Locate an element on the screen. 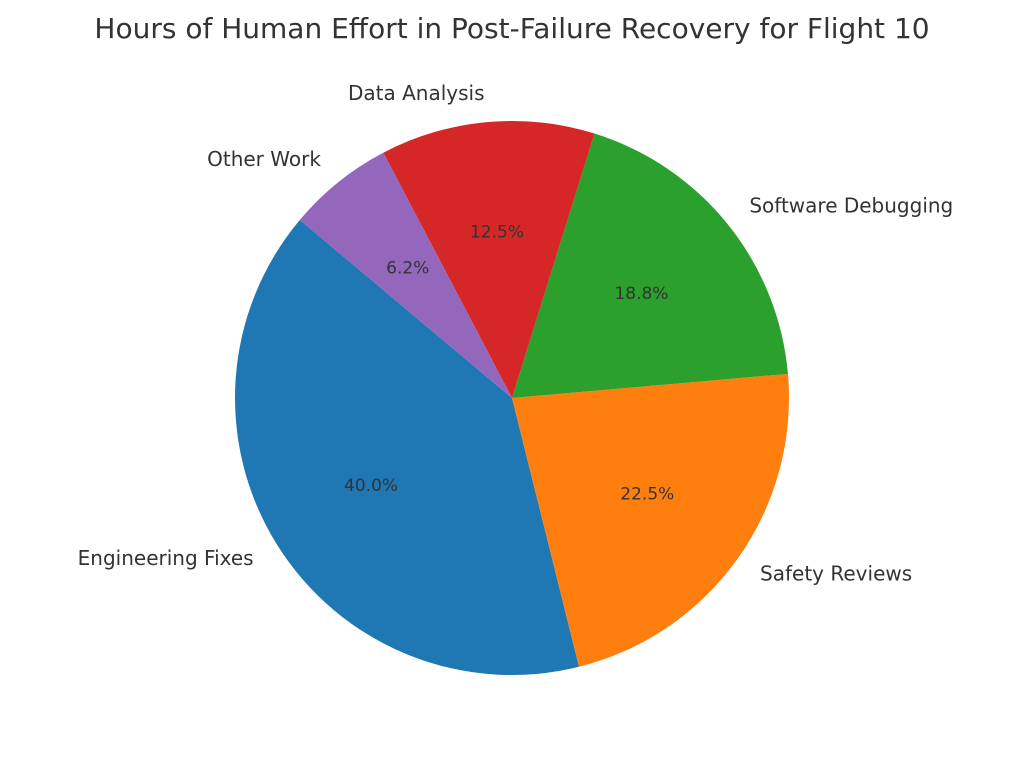  percent-label: 6.2% is located at coordinates (407, 269).